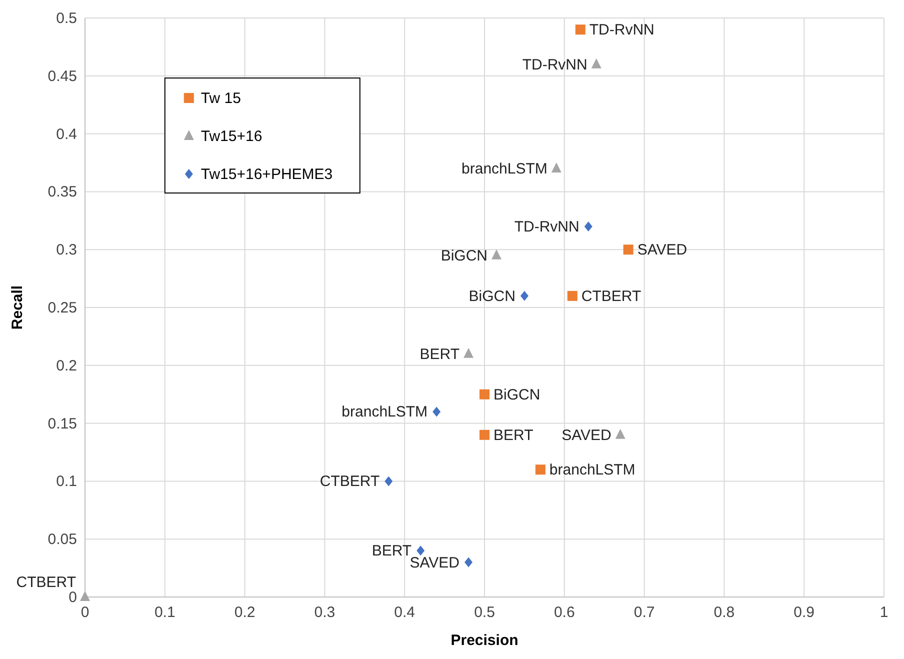  Describe the element at coordinates (66, 134) in the screenshot. I see `y-tick-label: 0.4` at that location.